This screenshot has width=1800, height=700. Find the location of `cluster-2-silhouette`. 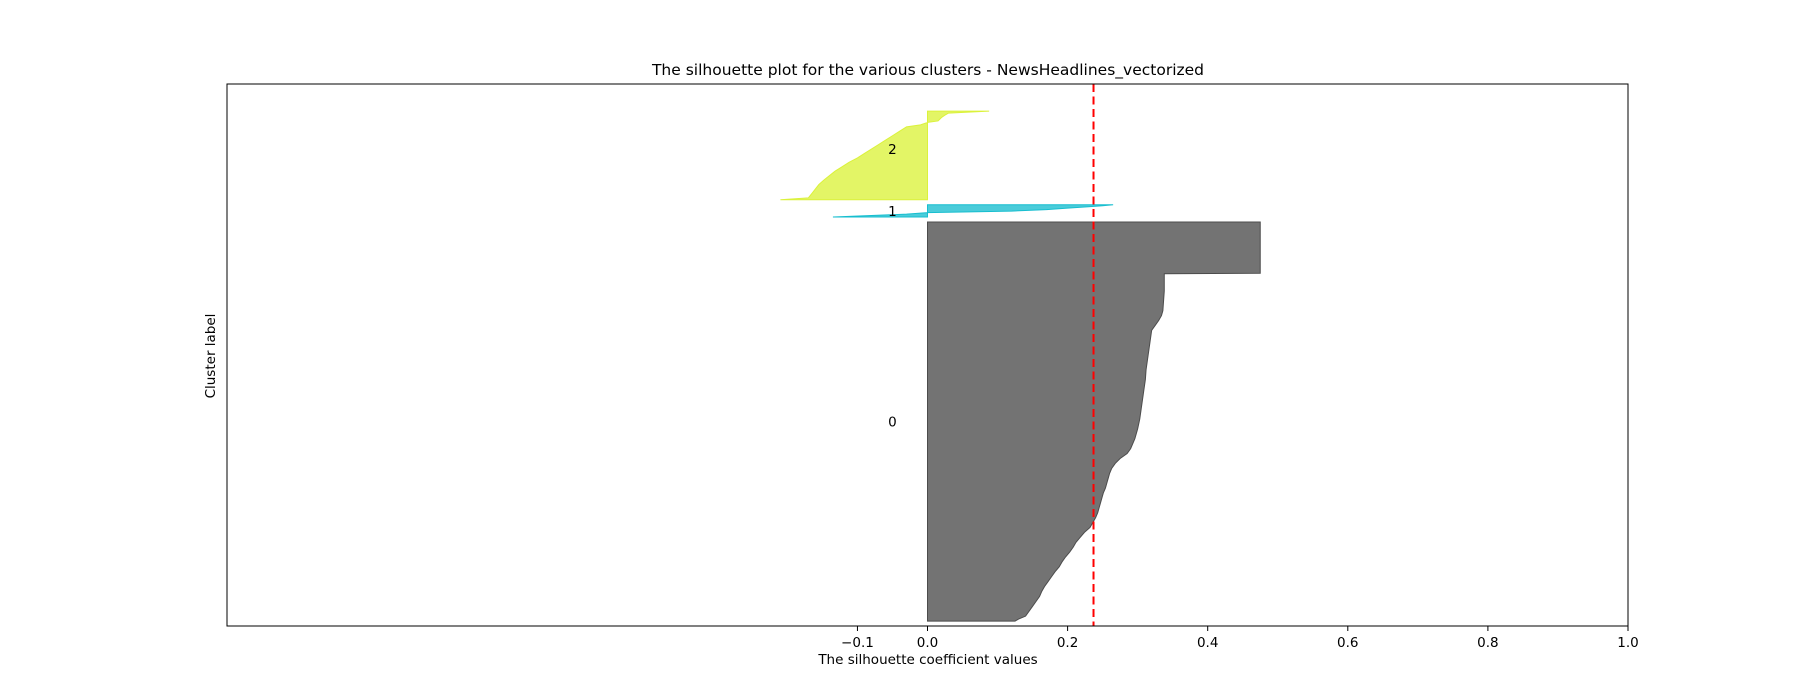

cluster-2-silhouette is located at coordinates (885, 155).